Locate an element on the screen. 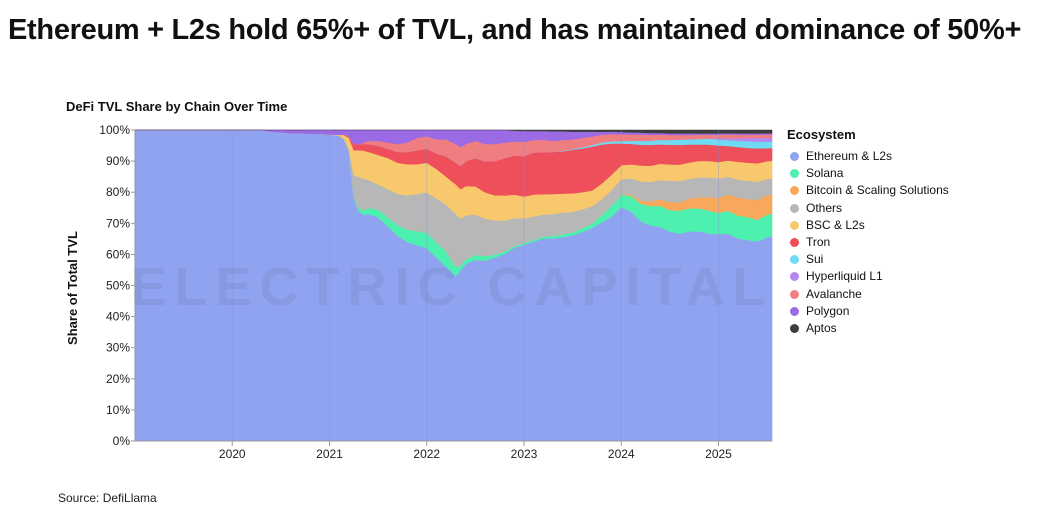  y-tick-label: 100% is located at coordinates (114, 130).